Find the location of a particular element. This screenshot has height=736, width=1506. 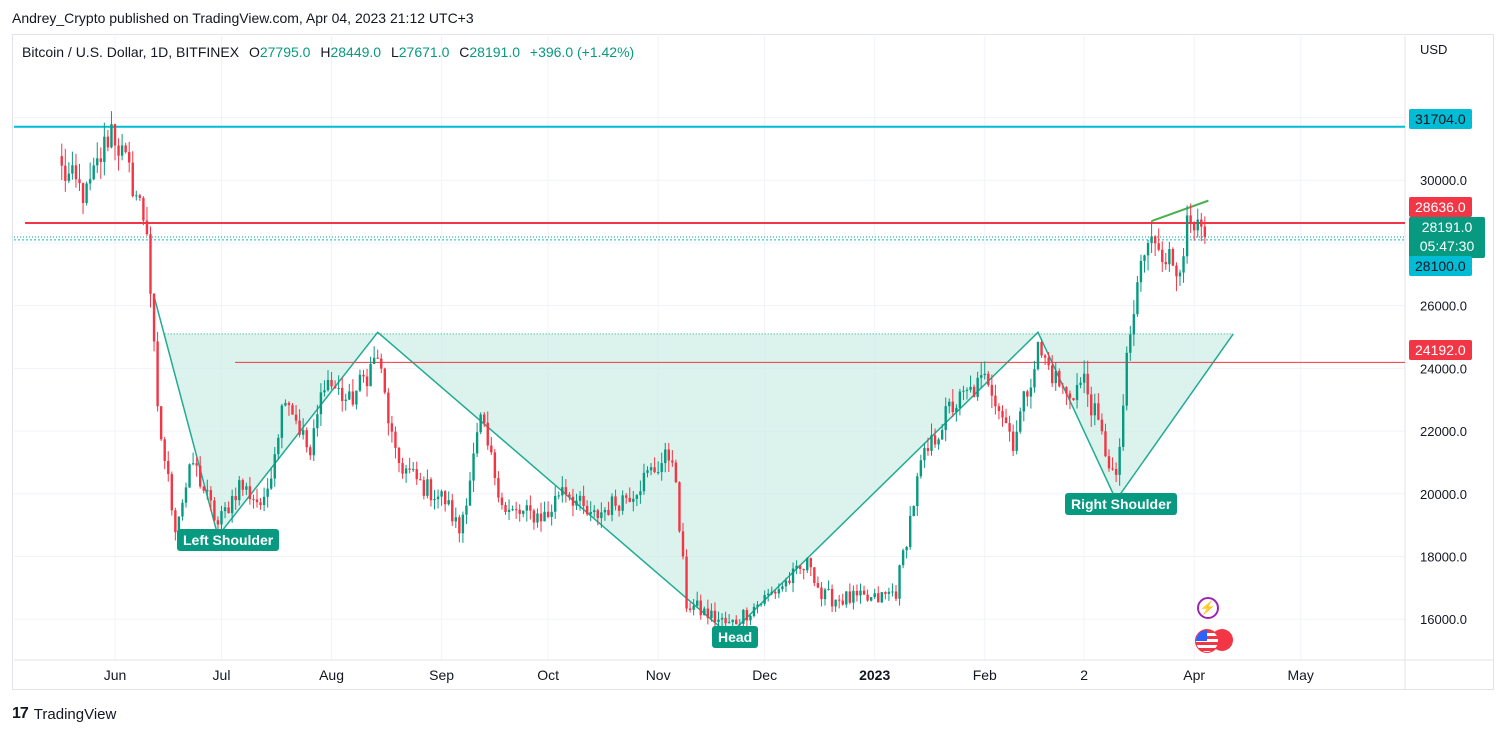

last-price: 28191.0 is located at coordinates (1447, 227).